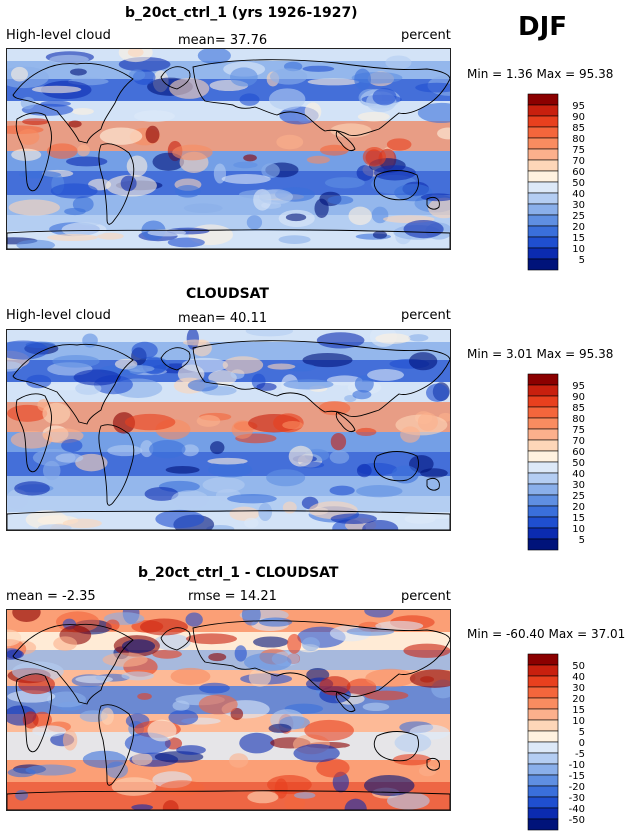 The image size is (644, 839). Describe the element at coordinates (582, 743) in the screenshot. I see `colorbar-label: 0` at that location.